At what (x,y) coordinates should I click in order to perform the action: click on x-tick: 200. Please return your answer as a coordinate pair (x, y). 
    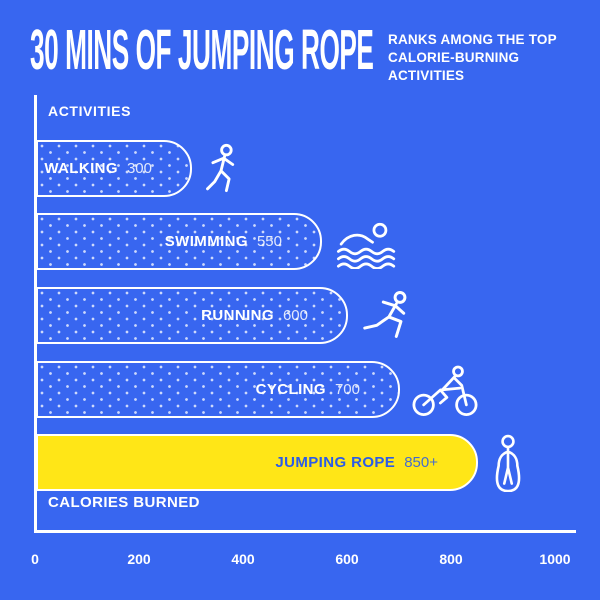
    Looking at the image, I should click on (139, 559).